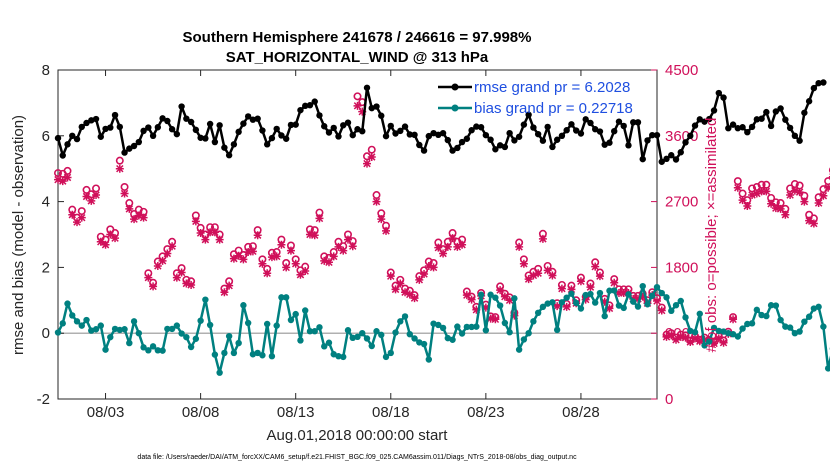 This screenshot has width=830, height=470. I want to click on left-tick-label: 6, so click(46, 136).